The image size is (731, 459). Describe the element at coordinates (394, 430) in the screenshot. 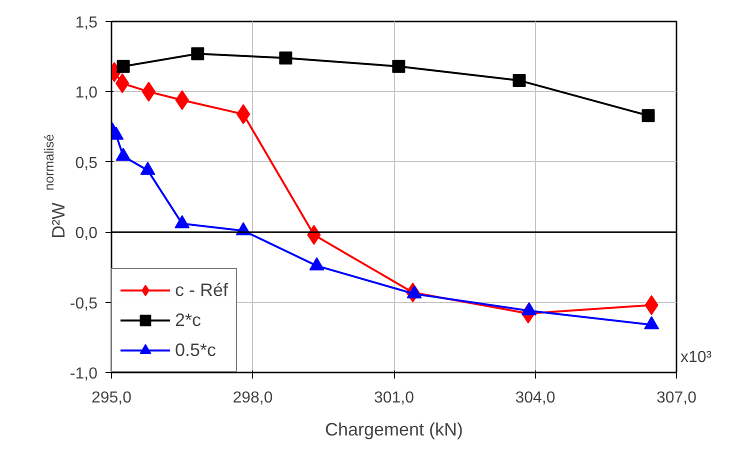

I see `x-axis-title: Chargement (kN)` at that location.